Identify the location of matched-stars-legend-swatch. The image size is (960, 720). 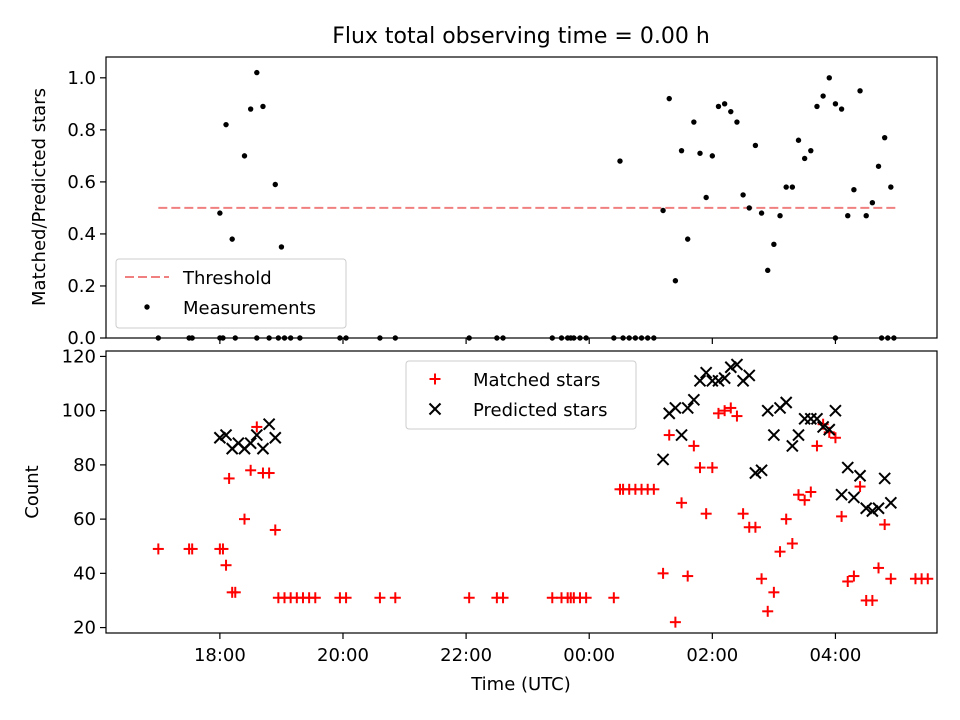
(435, 379).